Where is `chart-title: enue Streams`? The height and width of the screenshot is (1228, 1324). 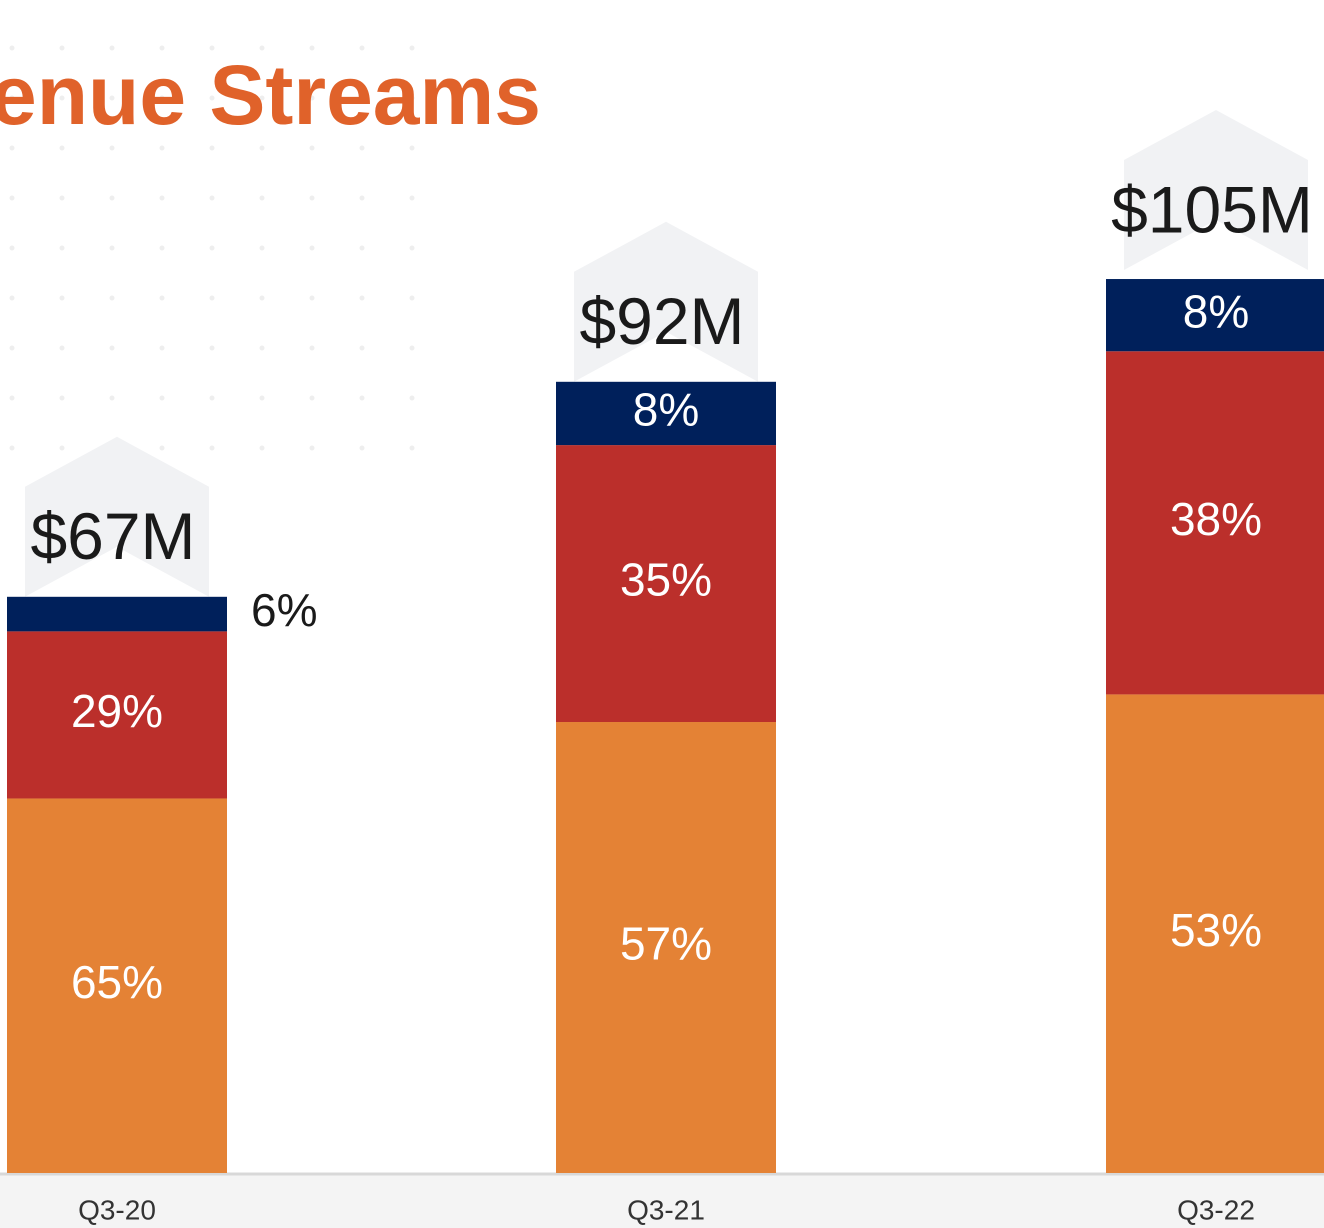 chart-title: enue Streams is located at coordinates (270, 95).